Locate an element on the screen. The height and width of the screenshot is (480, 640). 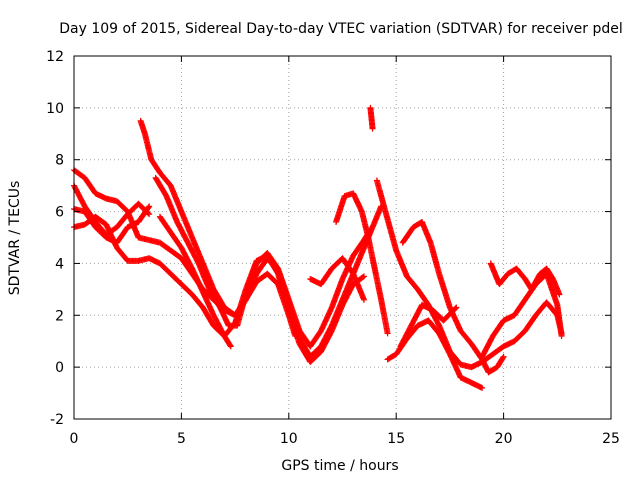
y-tick-label: 0 is located at coordinates (59, 368).